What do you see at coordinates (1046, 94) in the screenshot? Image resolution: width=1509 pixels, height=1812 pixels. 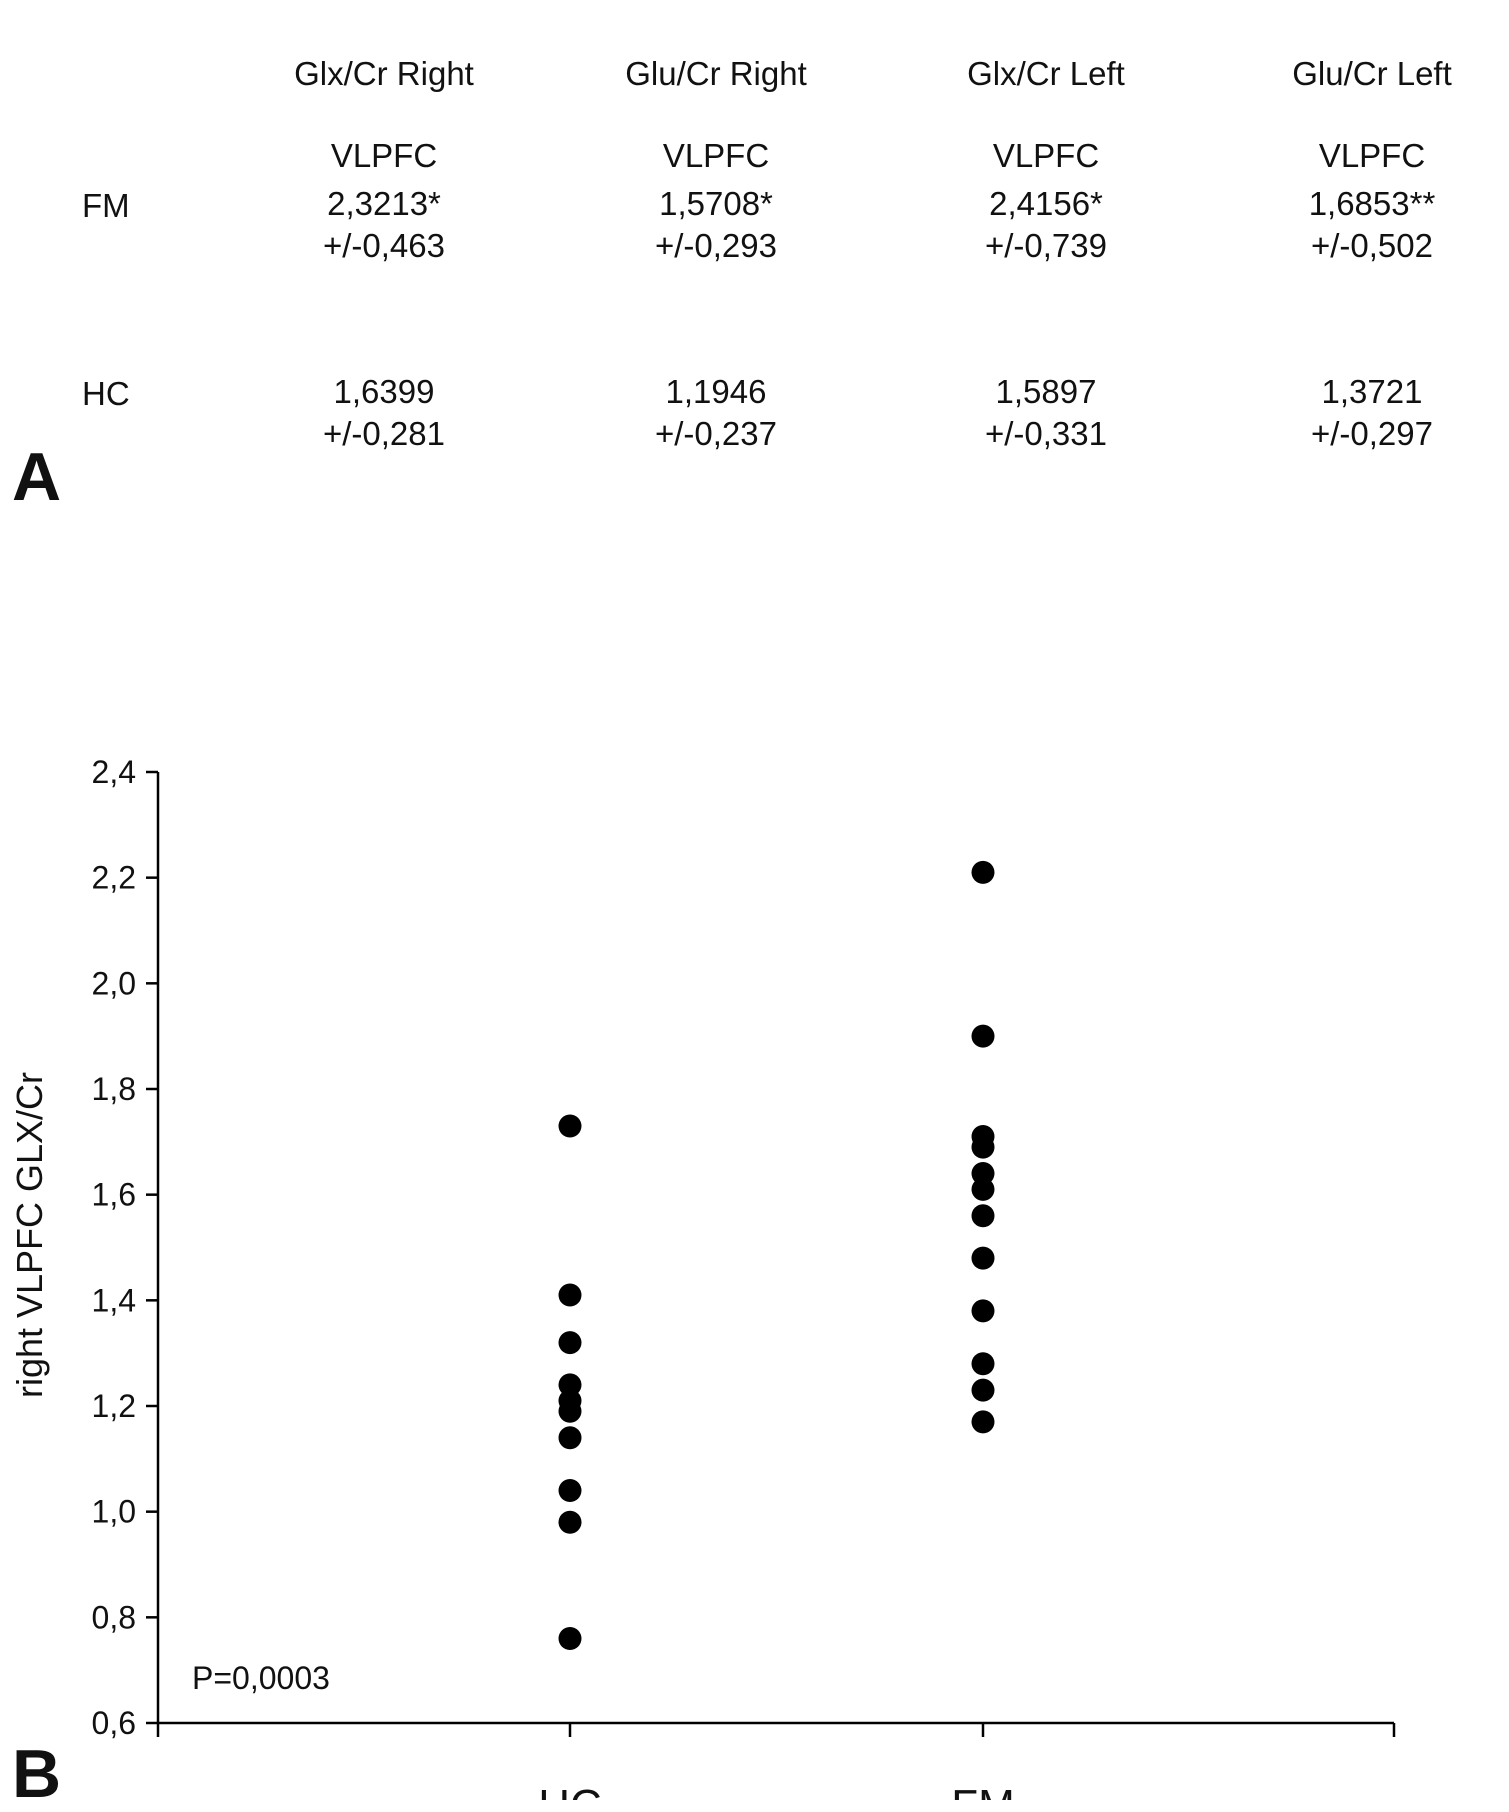 I see `column-header: Glx/Cr Left VLPFC` at bounding box center [1046, 94].